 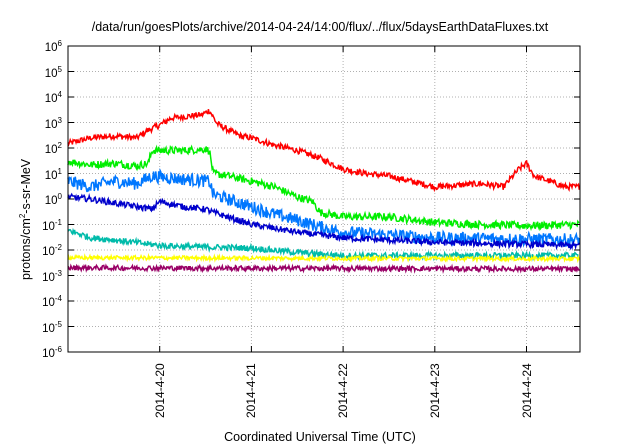 What do you see at coordinates (52, 352) in the screenshot?
I see `y-tick-label: 10⁻⁶` at bounding box center [52, 352].